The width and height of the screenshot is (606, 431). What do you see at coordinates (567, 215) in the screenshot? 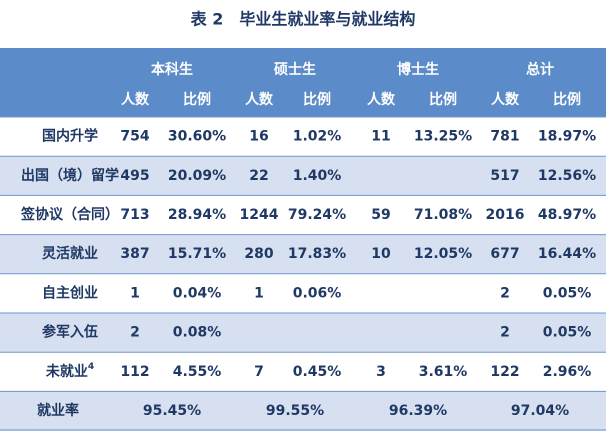
I see `cell: 48.97%` at bounding box center [567, 215].